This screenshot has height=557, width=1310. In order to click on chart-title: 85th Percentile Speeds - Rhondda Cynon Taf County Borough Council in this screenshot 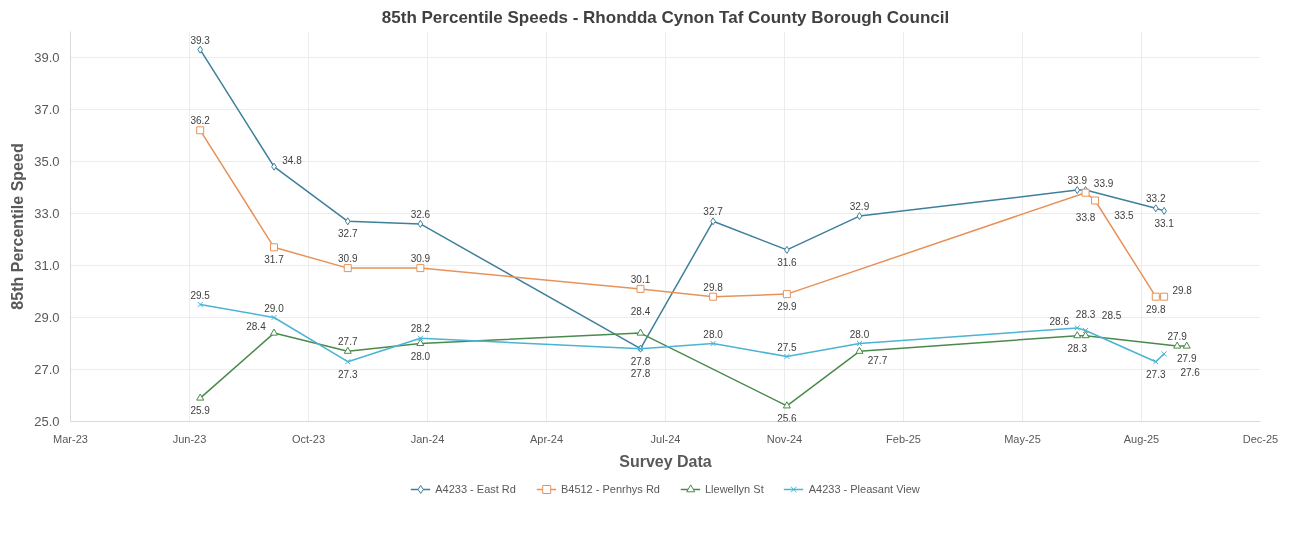, I will do `click(665, 17)`.